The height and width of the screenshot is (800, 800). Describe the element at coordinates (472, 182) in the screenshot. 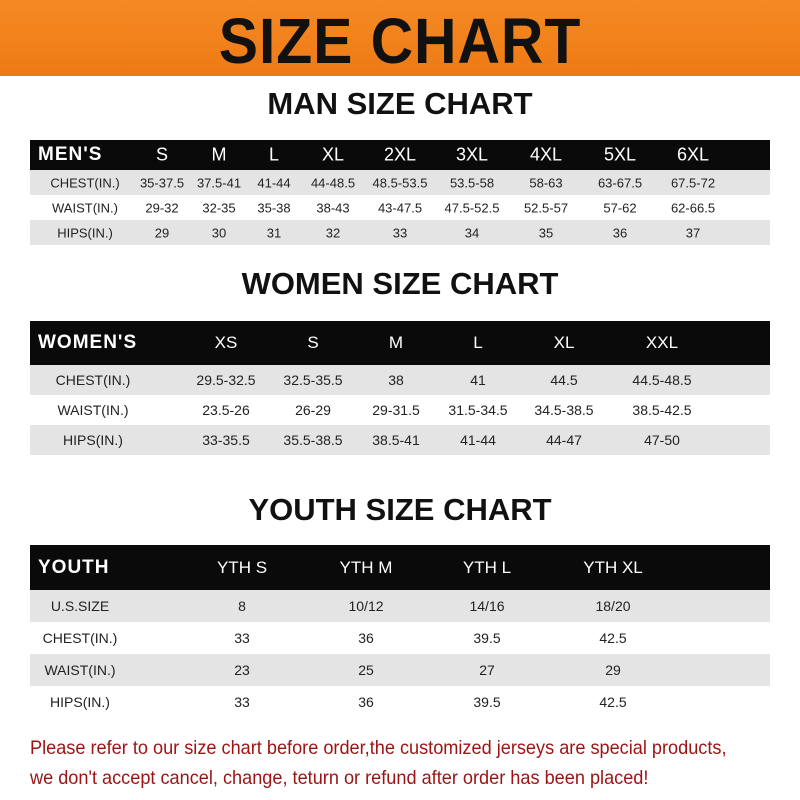

I see `measurement-value: 53.5-58` at that location.